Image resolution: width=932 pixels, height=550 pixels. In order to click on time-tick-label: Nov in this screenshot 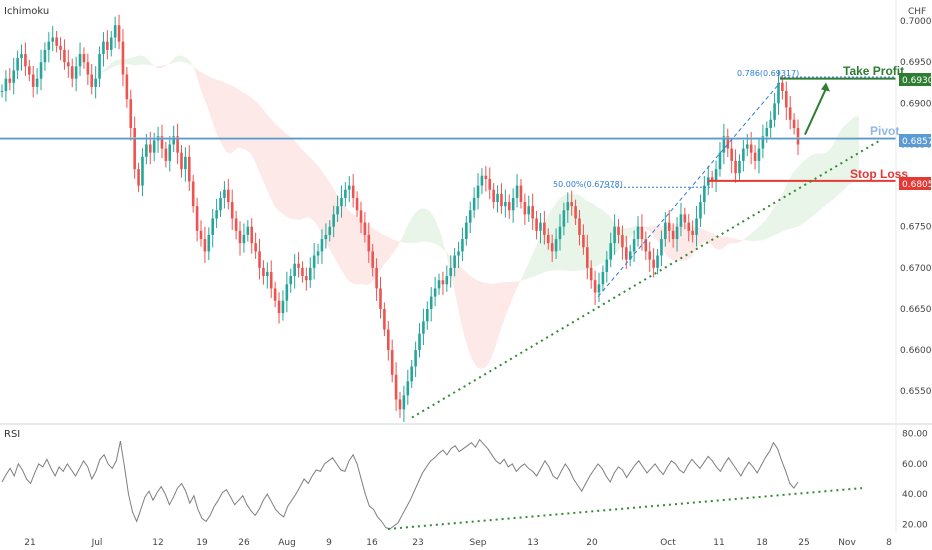, I will do `click(847, 543)`.